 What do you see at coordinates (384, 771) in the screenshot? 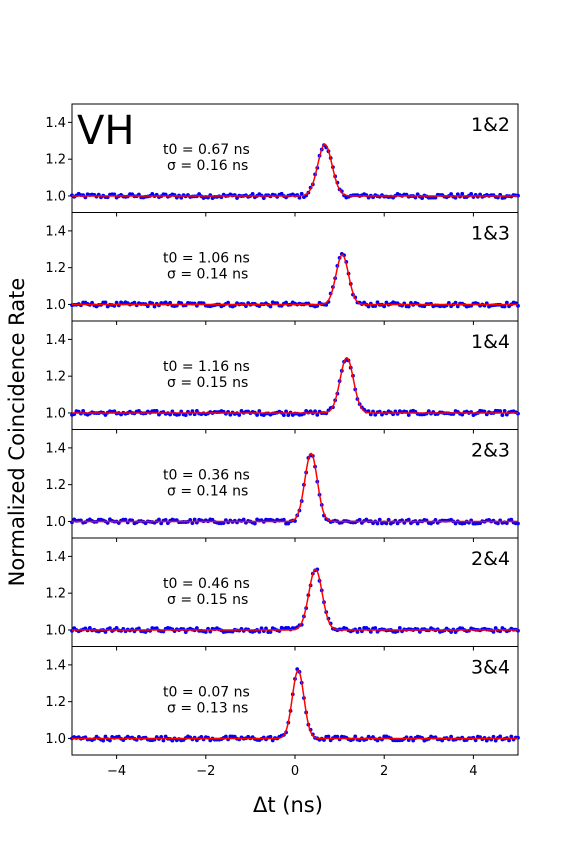
I see `x-tick-label: 2` at bounding box center [384, 771].